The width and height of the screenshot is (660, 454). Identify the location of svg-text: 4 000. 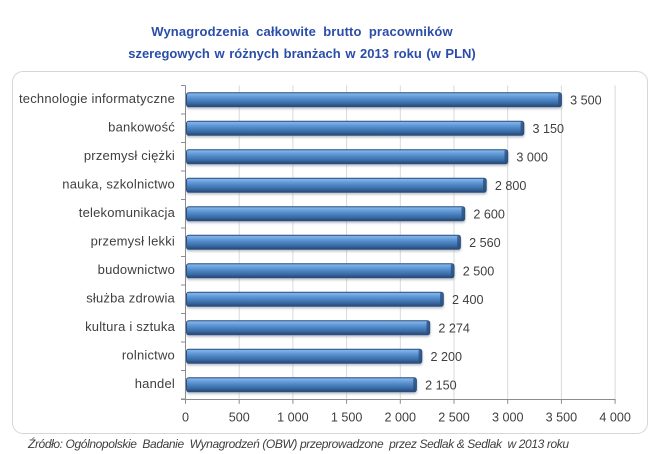
(615, 418).